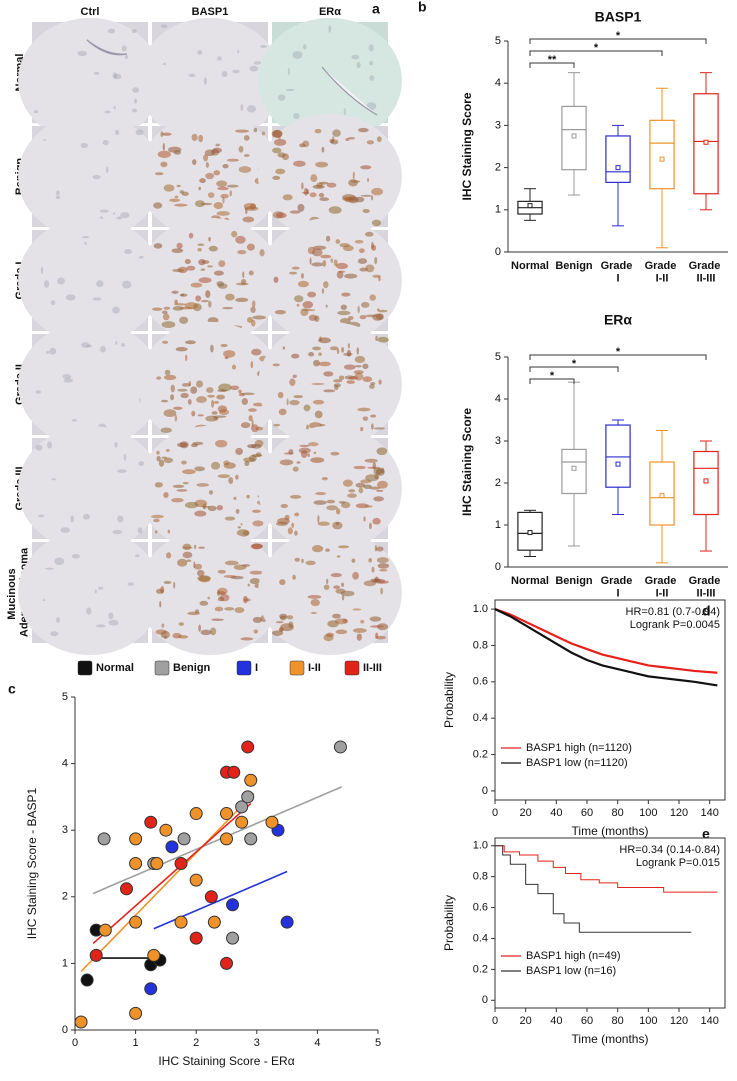 Image resolution: width=737 pixels, height=1081 pixels. Describe the element at coordinates (136, 1043) in the screenshot. I see `x-tick-label: 1` at that location.